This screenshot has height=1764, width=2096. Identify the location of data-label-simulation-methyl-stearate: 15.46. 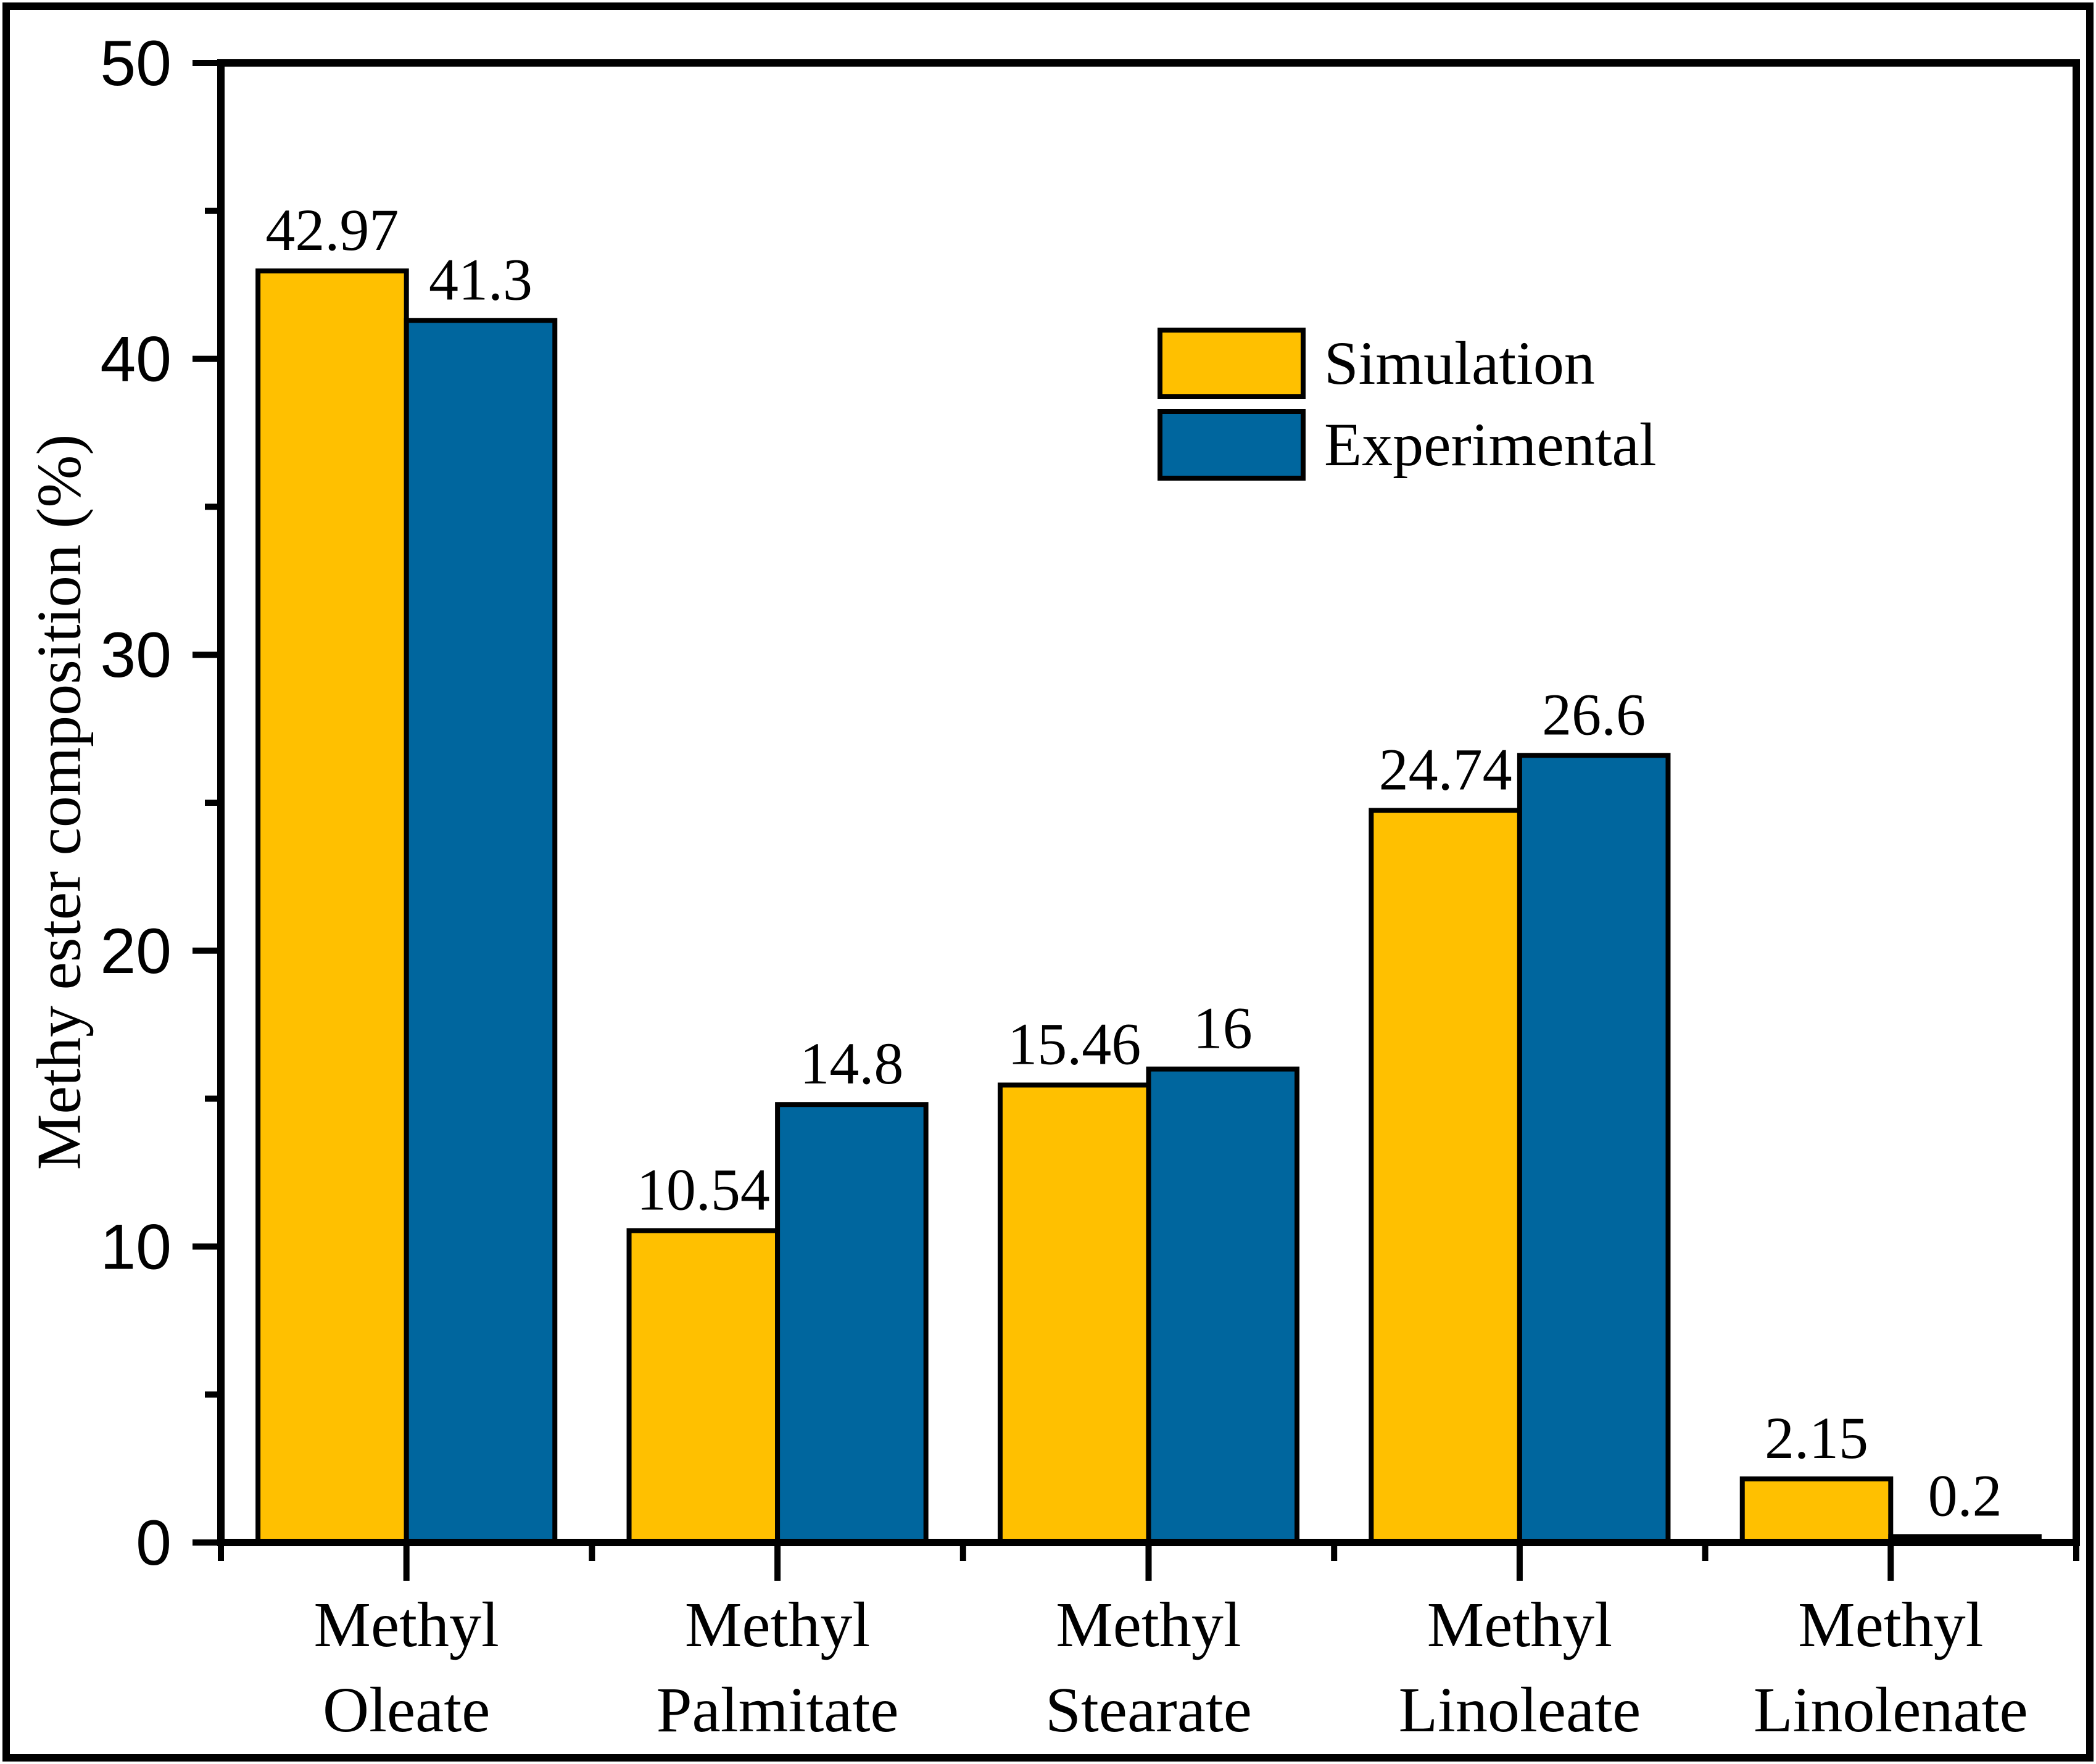
(1074, 1044).